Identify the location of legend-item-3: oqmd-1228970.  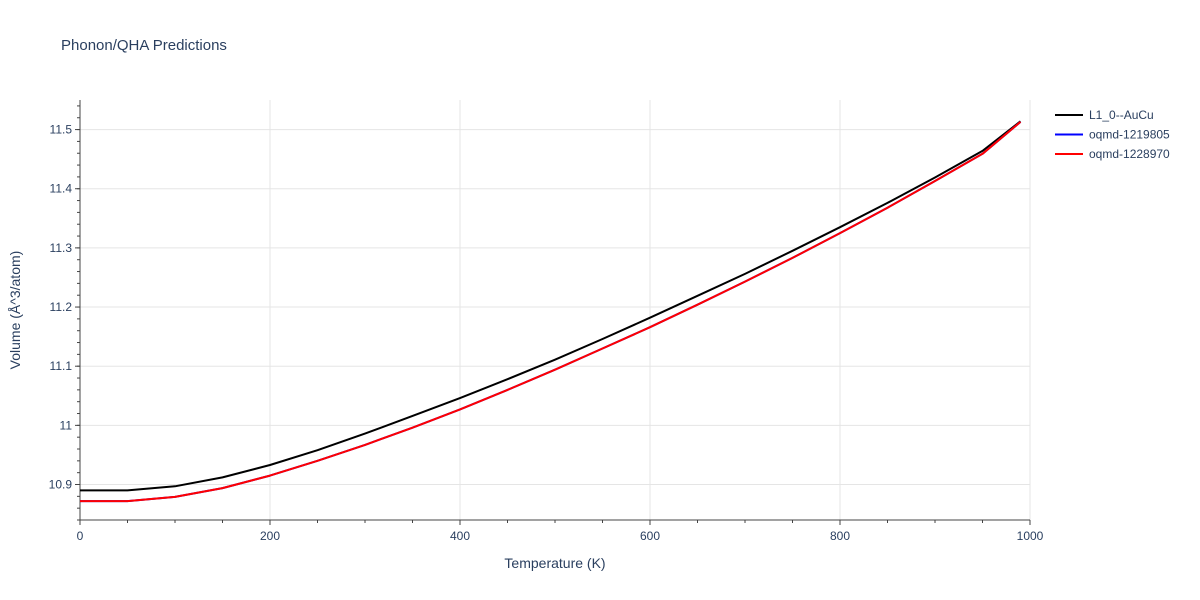
(1112, 154).